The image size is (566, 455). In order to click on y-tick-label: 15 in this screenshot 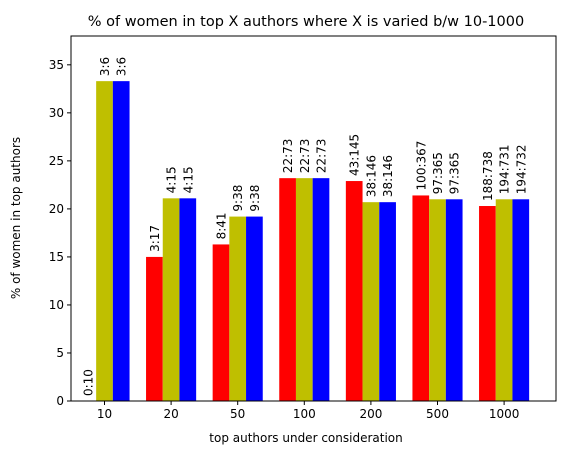, I will do `click(56, 257)`.